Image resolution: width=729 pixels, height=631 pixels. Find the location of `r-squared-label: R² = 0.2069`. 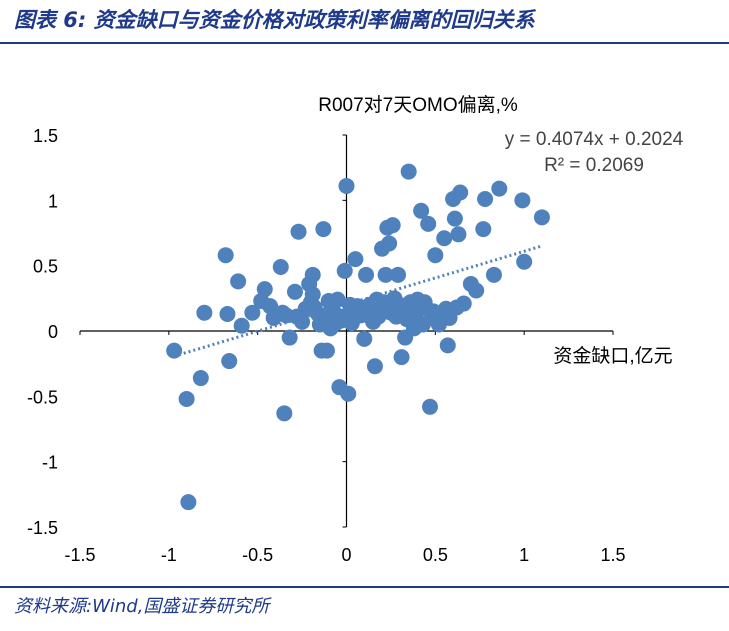

r-squared-label: R² = 0.2069 is located at coordinates (594, 165).